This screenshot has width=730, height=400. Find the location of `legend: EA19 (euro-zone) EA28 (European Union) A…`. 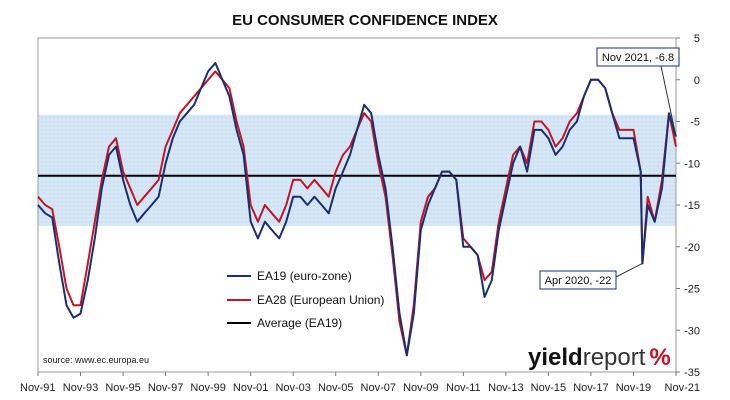

legend: EA19 (euro-zone) EA28 (European Union) A… is located at coordinates (305, 299).